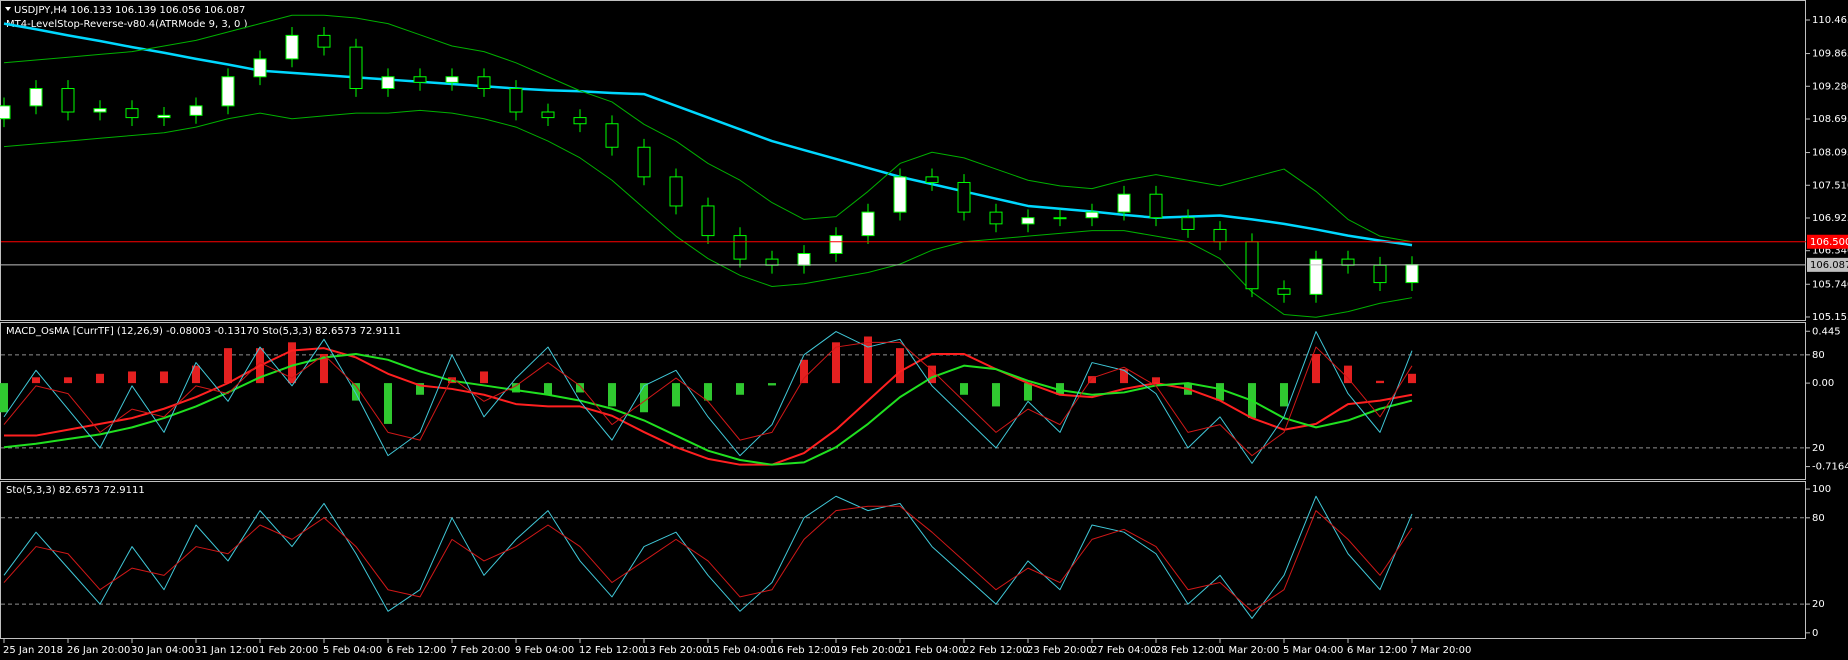 This screenshot has height=660, width=1848. Describe the element at coordinates (480, 650) in the screenshot. I see `x-tick-label: 7 Feb 20:00` at that location.